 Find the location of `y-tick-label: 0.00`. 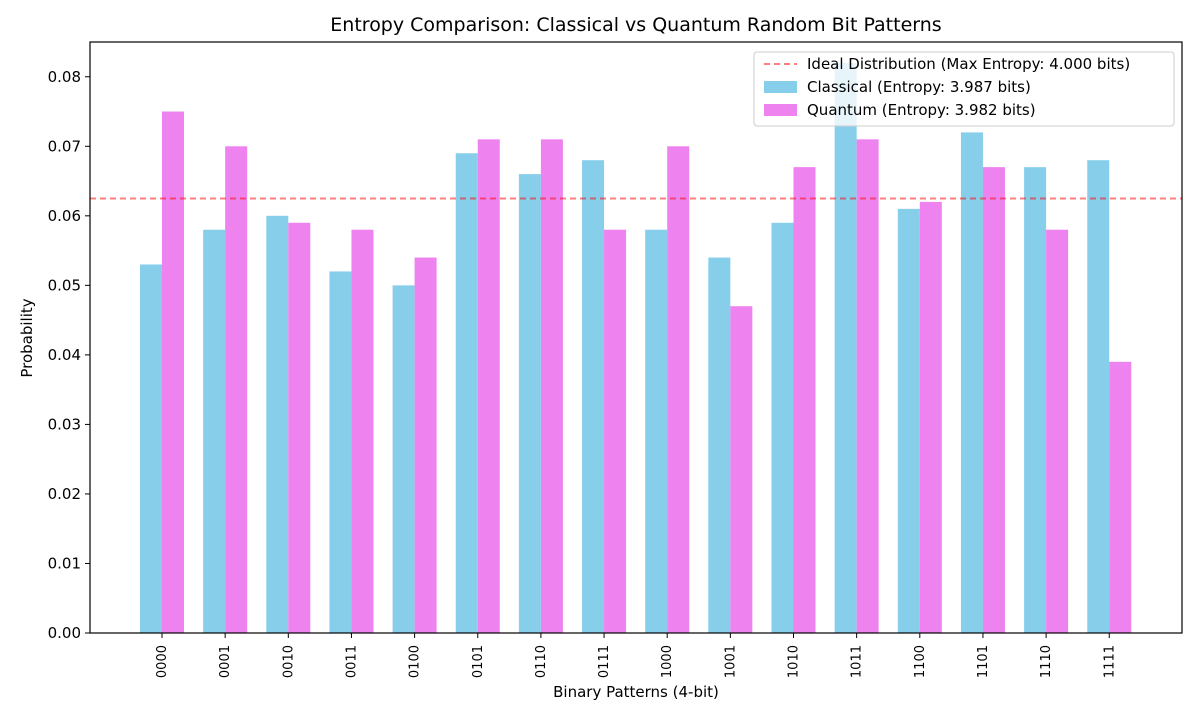

y-tick-label: 0.00 is located at coordinates (64, 633).